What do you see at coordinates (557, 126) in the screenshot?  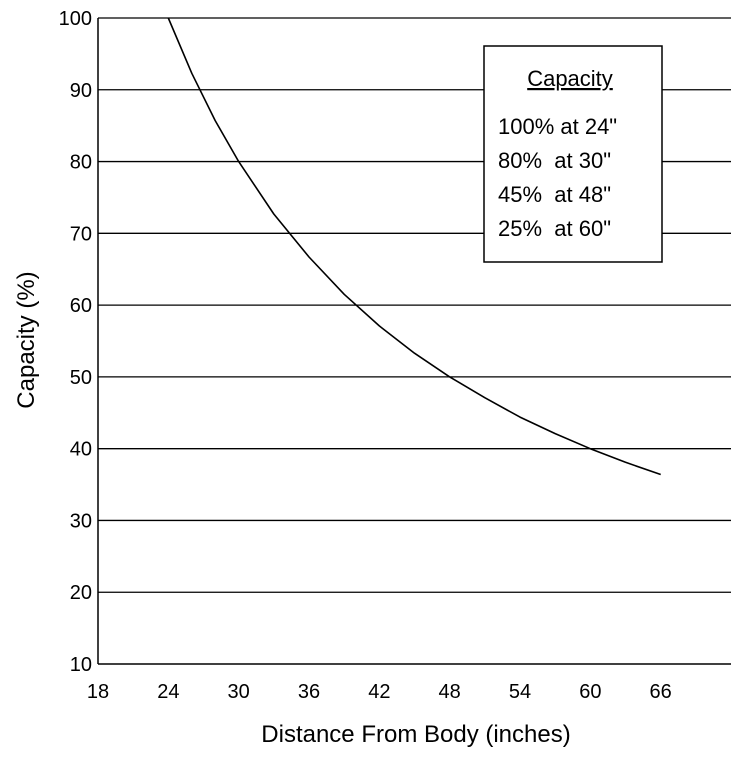 I see `legend-line-1: 100% at 24"` at bounding box center [557, 126].